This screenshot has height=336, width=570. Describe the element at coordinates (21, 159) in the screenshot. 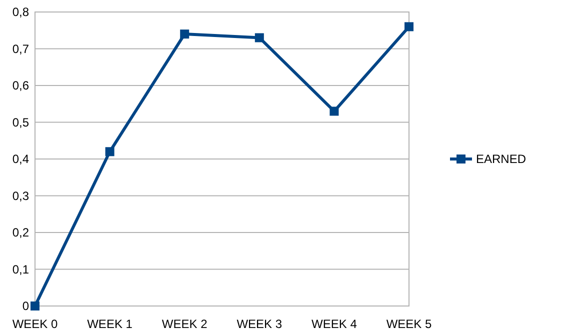

I see `y-tick-label: 0,4` at that location.